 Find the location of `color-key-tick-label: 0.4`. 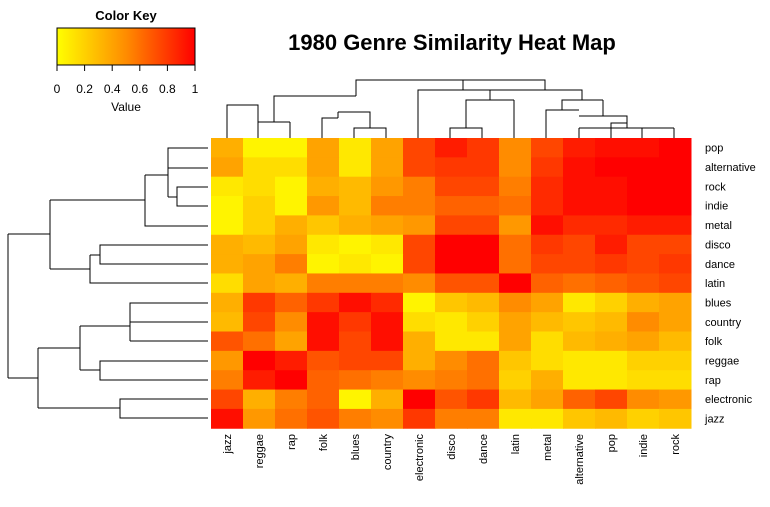

color-key-tick-label: 0.4 is located at coordinates (112, 89).